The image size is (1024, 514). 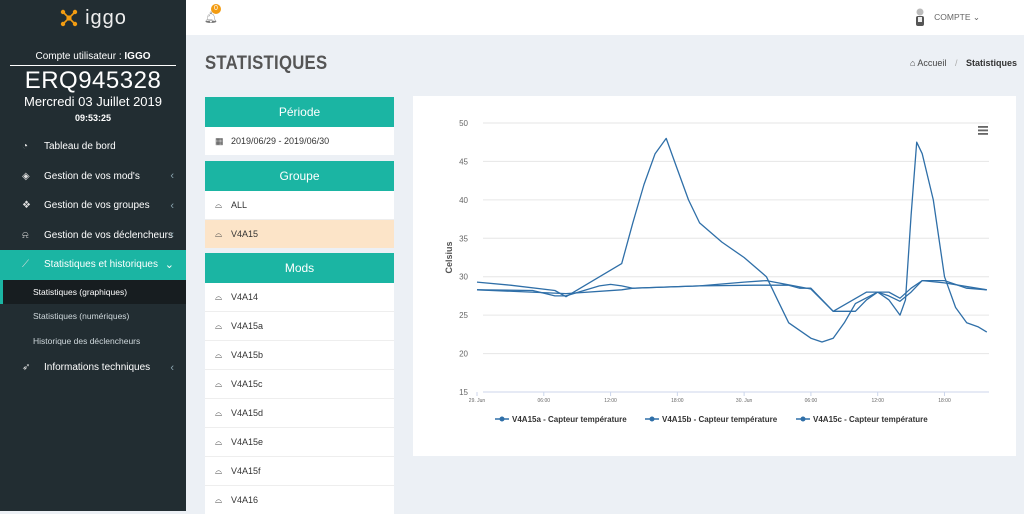 I want to click on legend-label: V4A15b - Capteur température, so click(x=720, y=419).